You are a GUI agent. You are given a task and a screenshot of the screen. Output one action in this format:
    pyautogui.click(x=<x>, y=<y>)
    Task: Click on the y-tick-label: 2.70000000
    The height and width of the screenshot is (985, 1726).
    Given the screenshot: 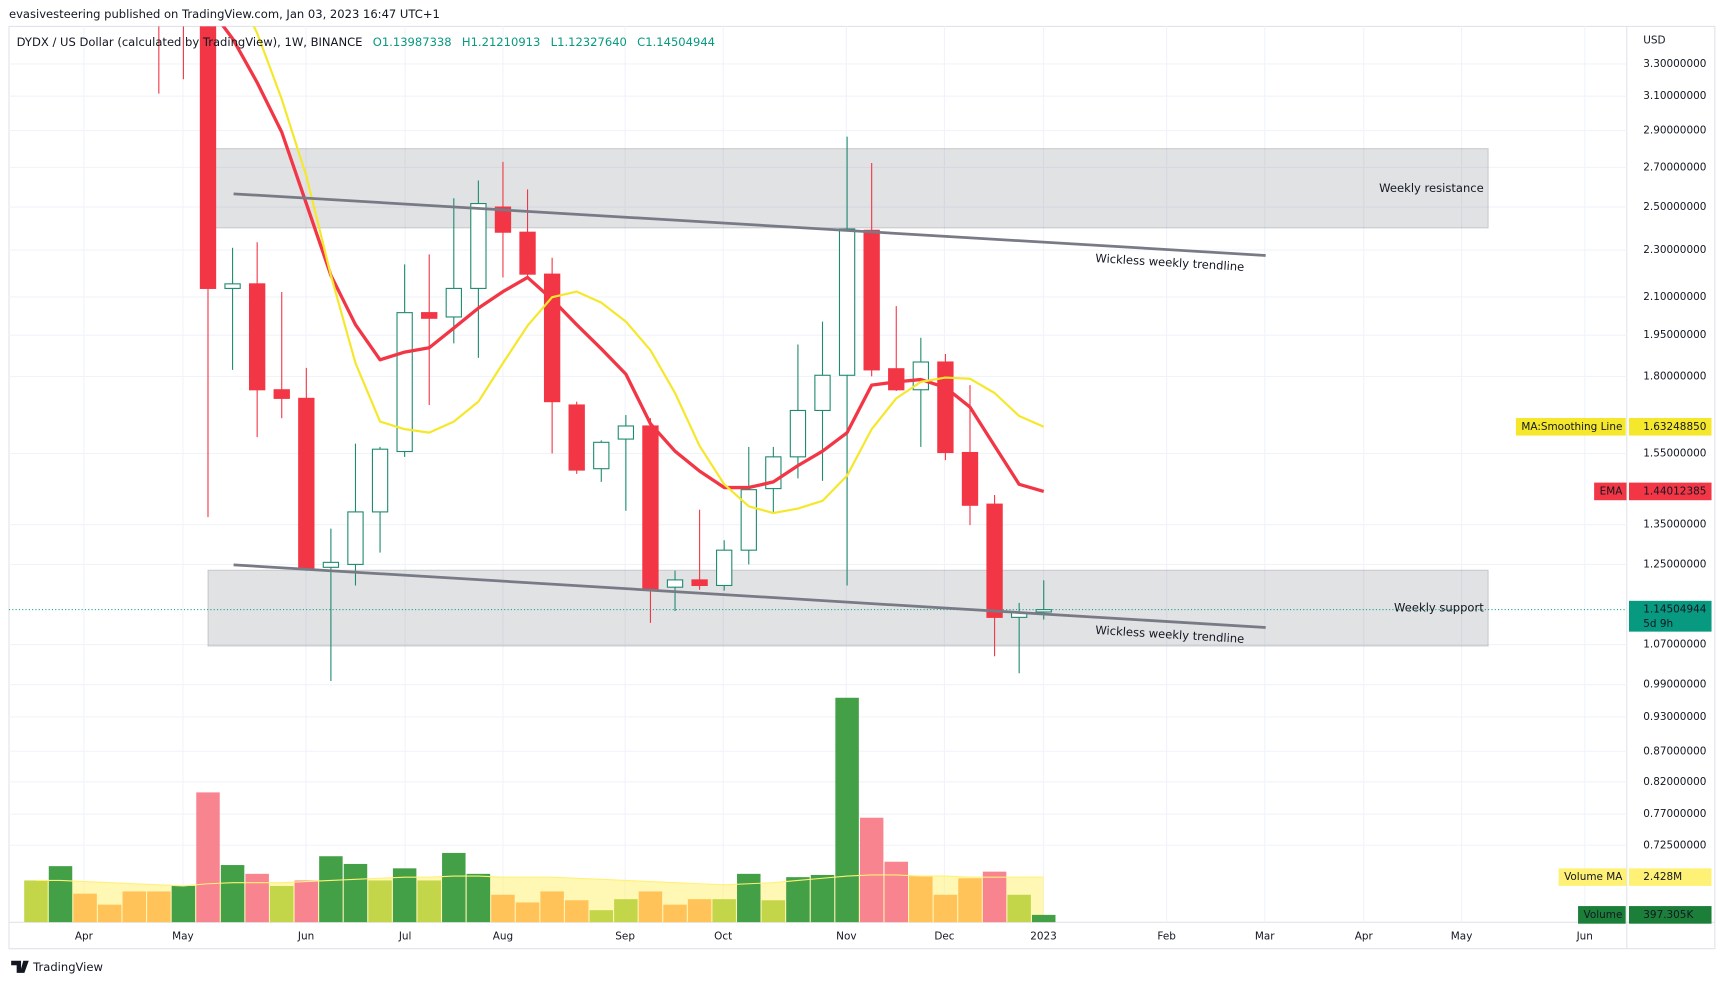 What is the action you would take?
    pyautogui.click(x=1674, y=167)
    